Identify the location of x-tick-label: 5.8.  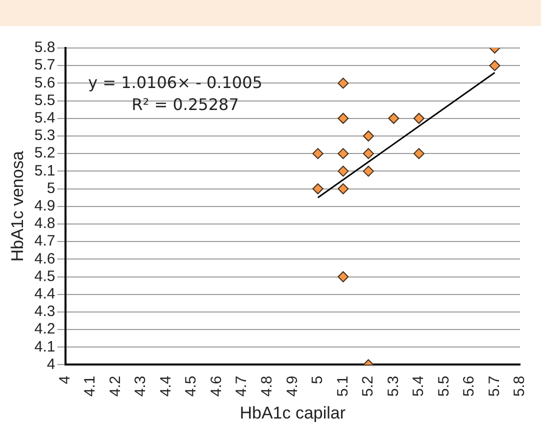
(519, 386).